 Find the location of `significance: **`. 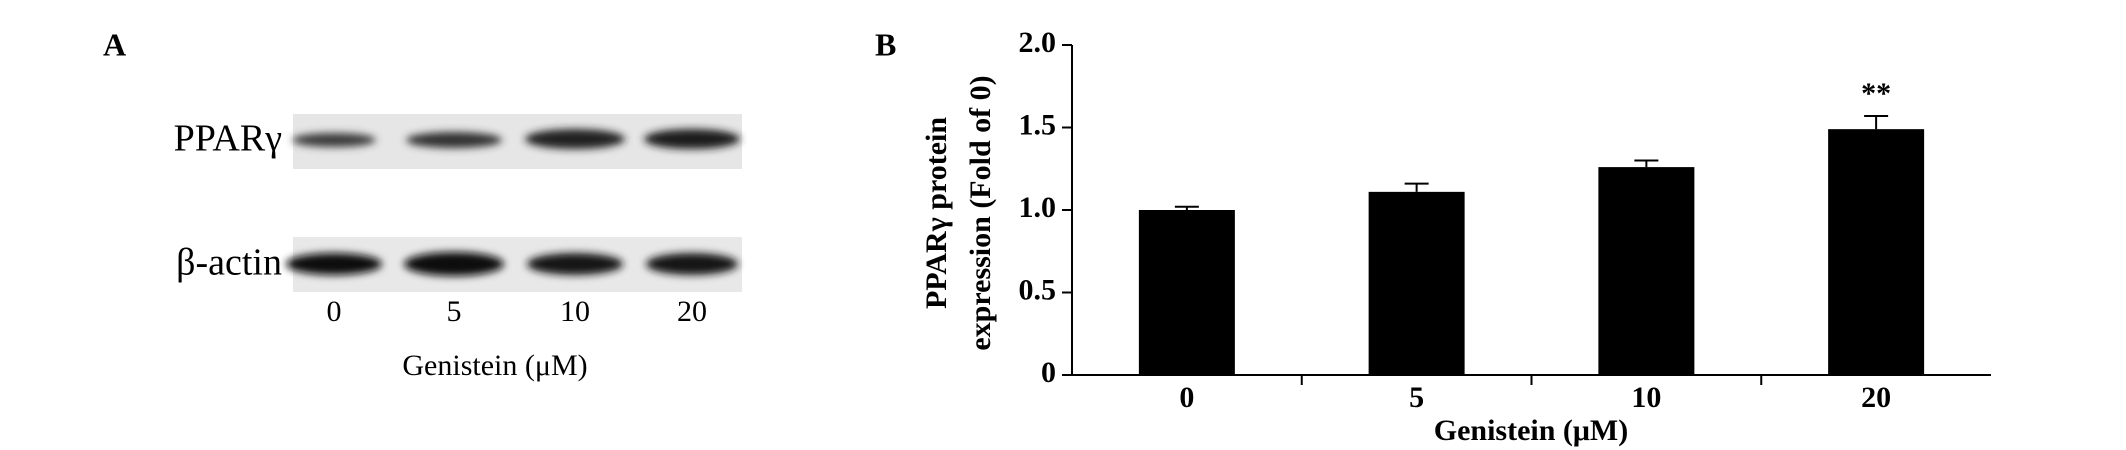

significance: ** is located at coordinates (1876, 93).